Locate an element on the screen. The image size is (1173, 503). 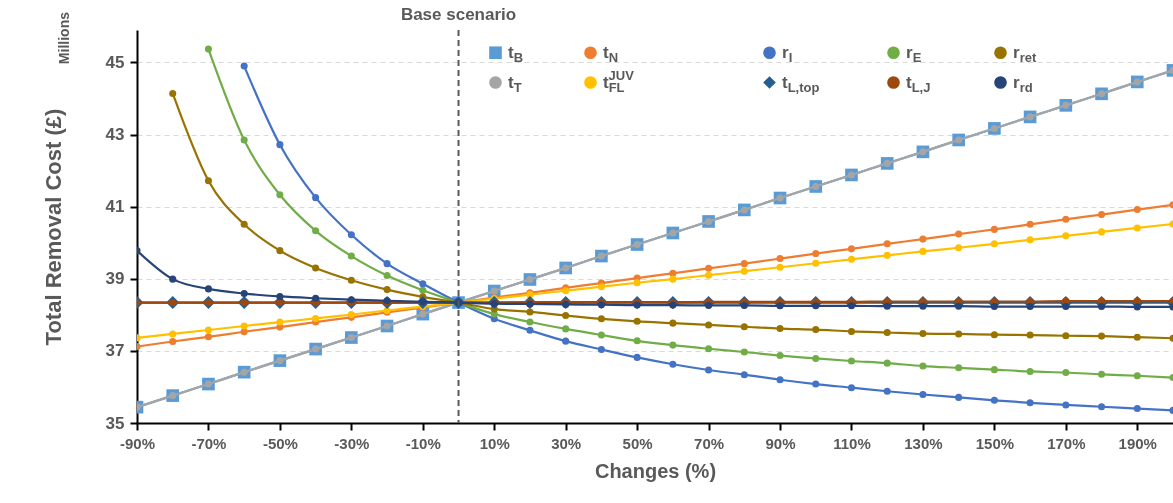
x-tick-label: 190% is located at coordinates (1137, 443).